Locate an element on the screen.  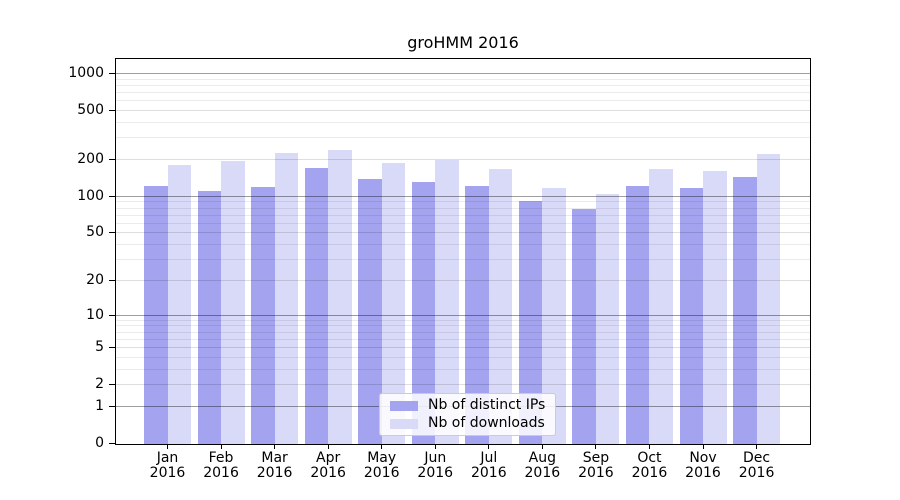
y-tick-label-100: 100 is located at coordinates (90, 195).